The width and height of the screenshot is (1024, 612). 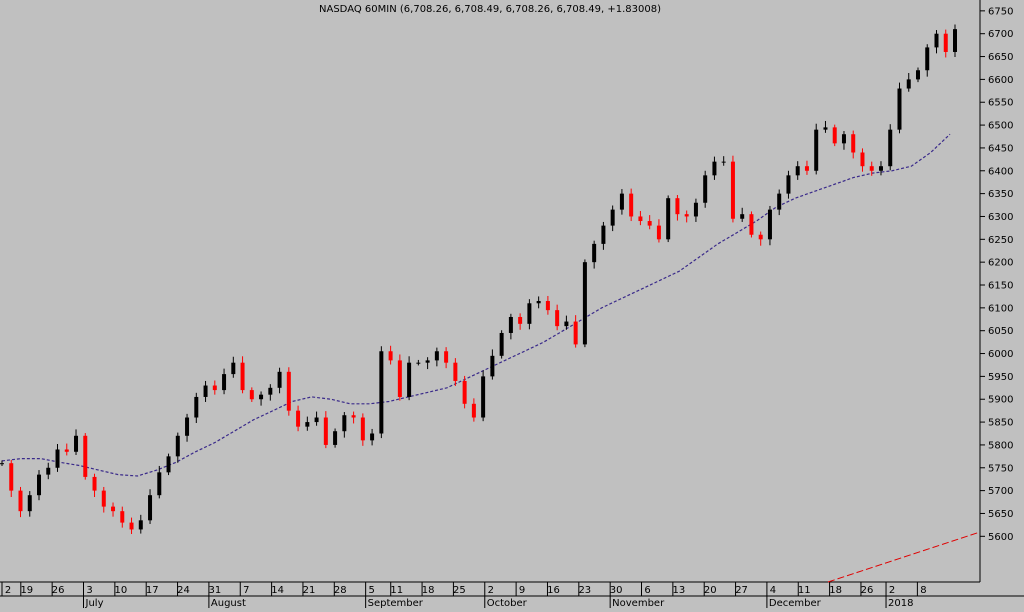 What do you see at coordinates (835, 590) in the screenshot?
I see `x-day-label: 18` at bounding box center [835, 590].